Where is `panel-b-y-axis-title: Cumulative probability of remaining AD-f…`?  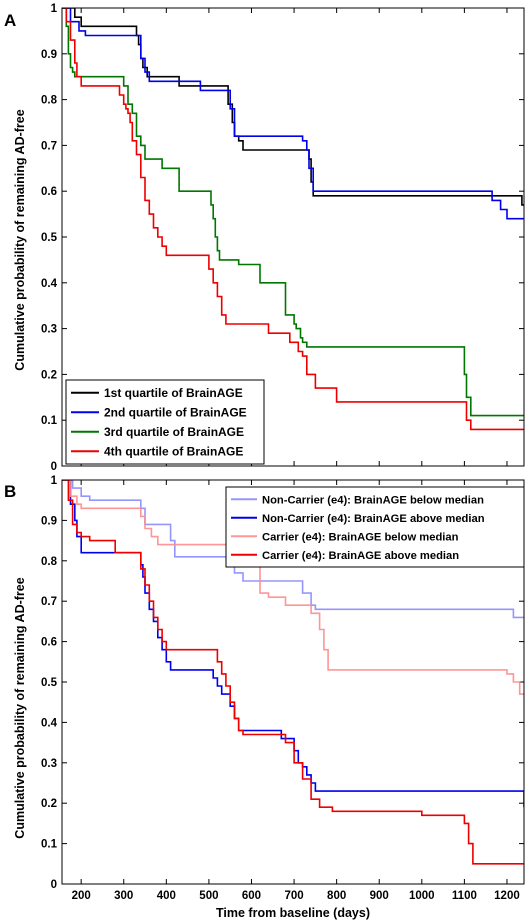
panel-b-y-axis-title: Cumulative probability of remaining AD-f… is located at coordinates (20, 707).